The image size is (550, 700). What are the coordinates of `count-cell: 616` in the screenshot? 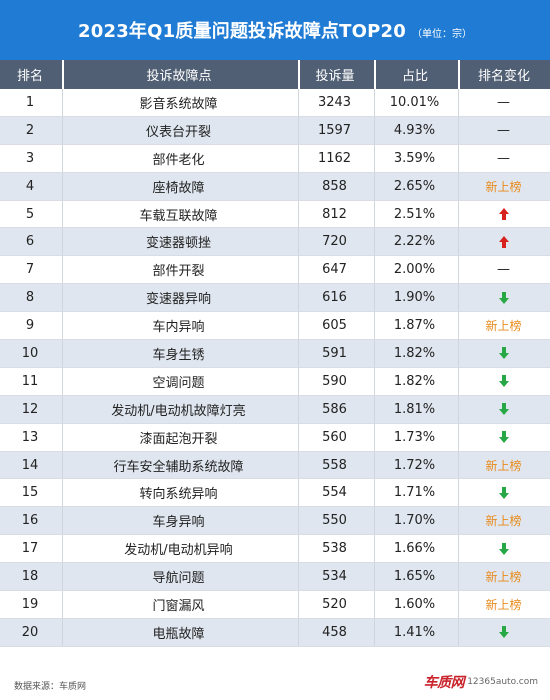 It's located at (334, 298).